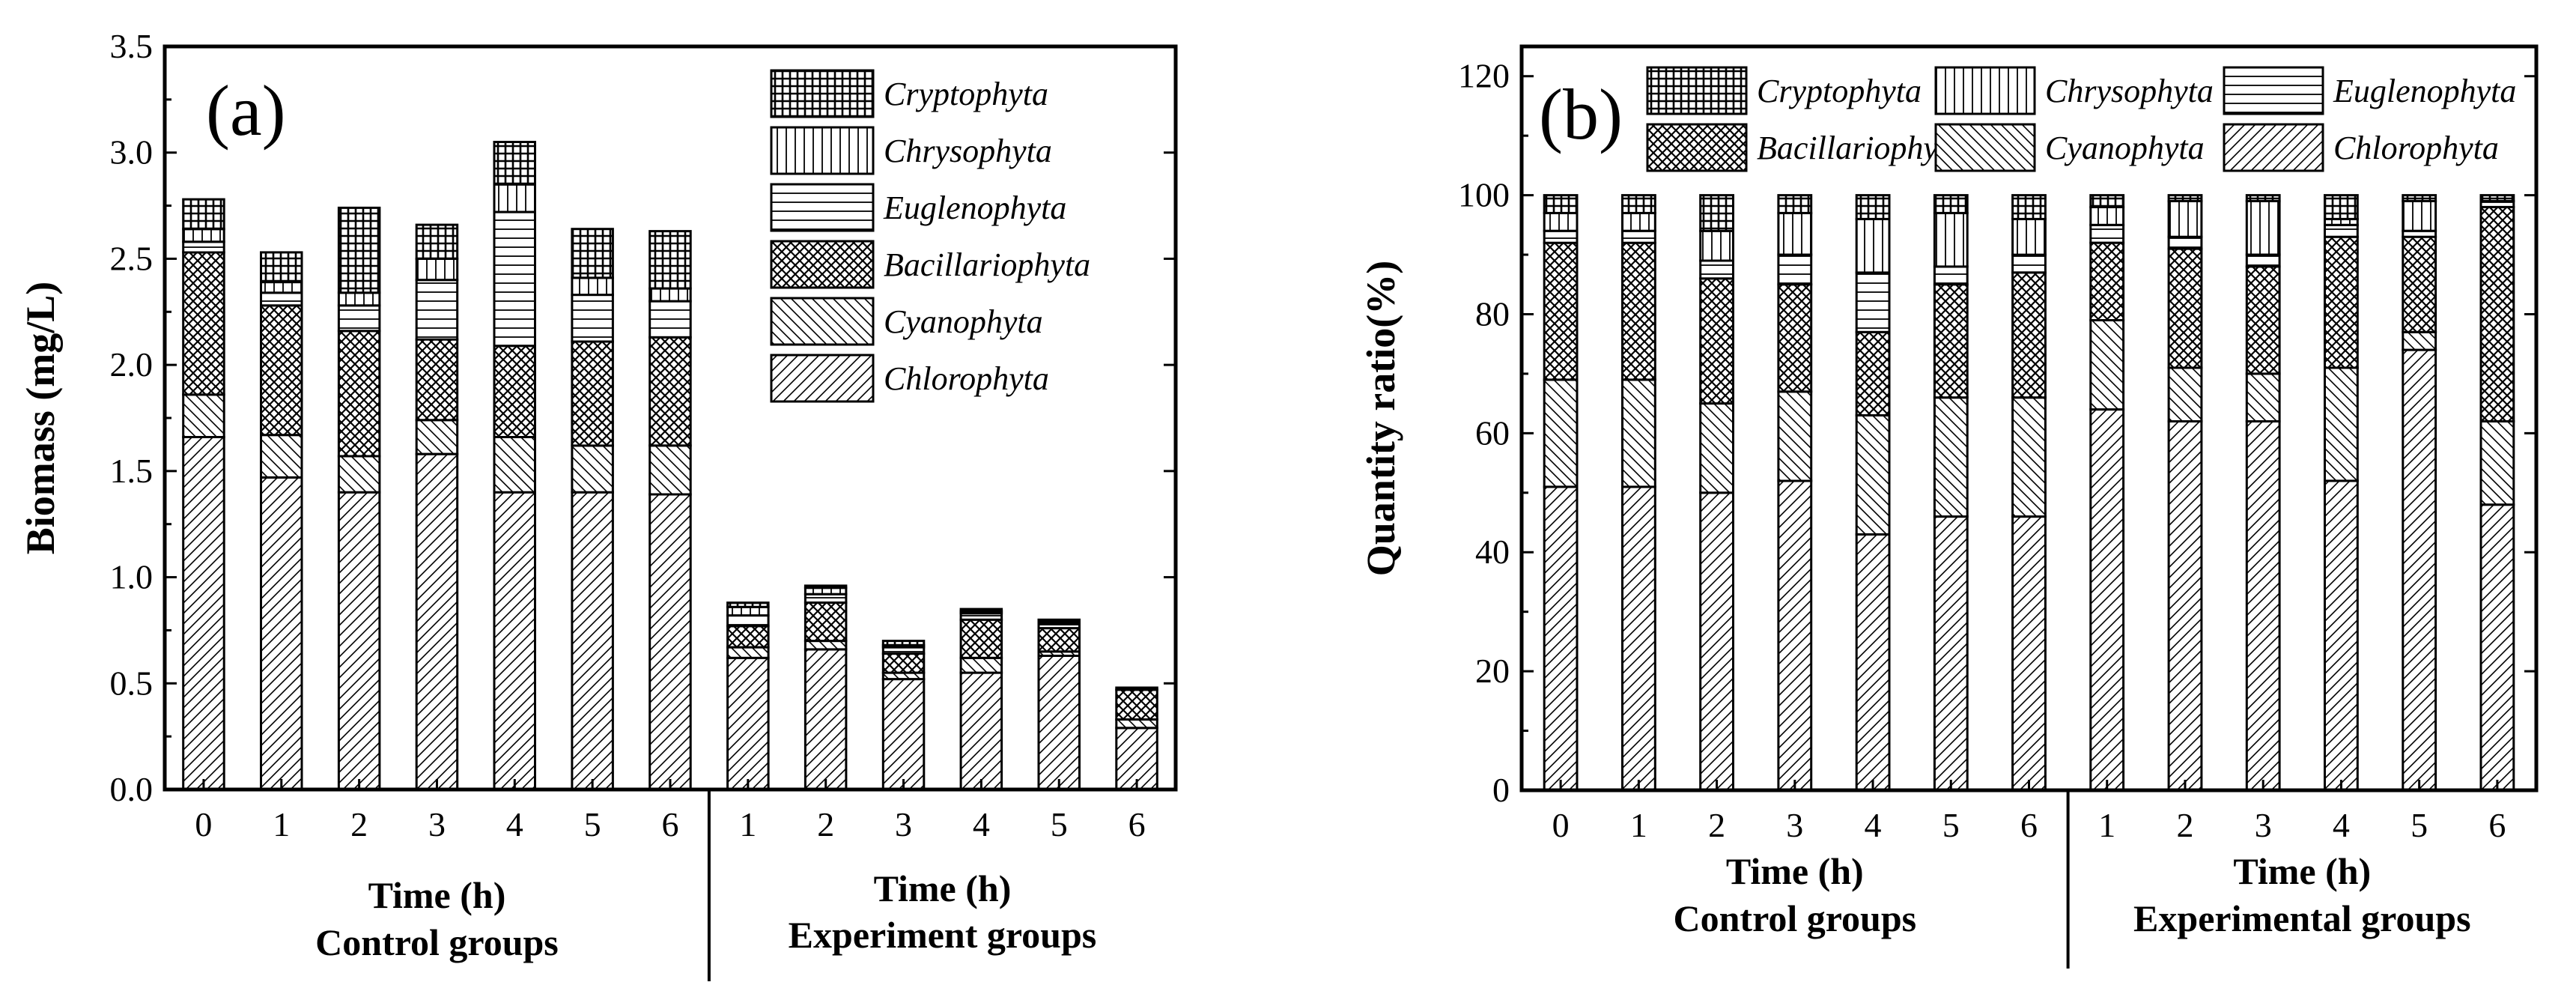 The height and width of the screenshot is (997, 2576). What do you see at coordinates (132, 577) in the screenshot?
I see `y-tick-label: 1.0` at bounding box center [132, 577].